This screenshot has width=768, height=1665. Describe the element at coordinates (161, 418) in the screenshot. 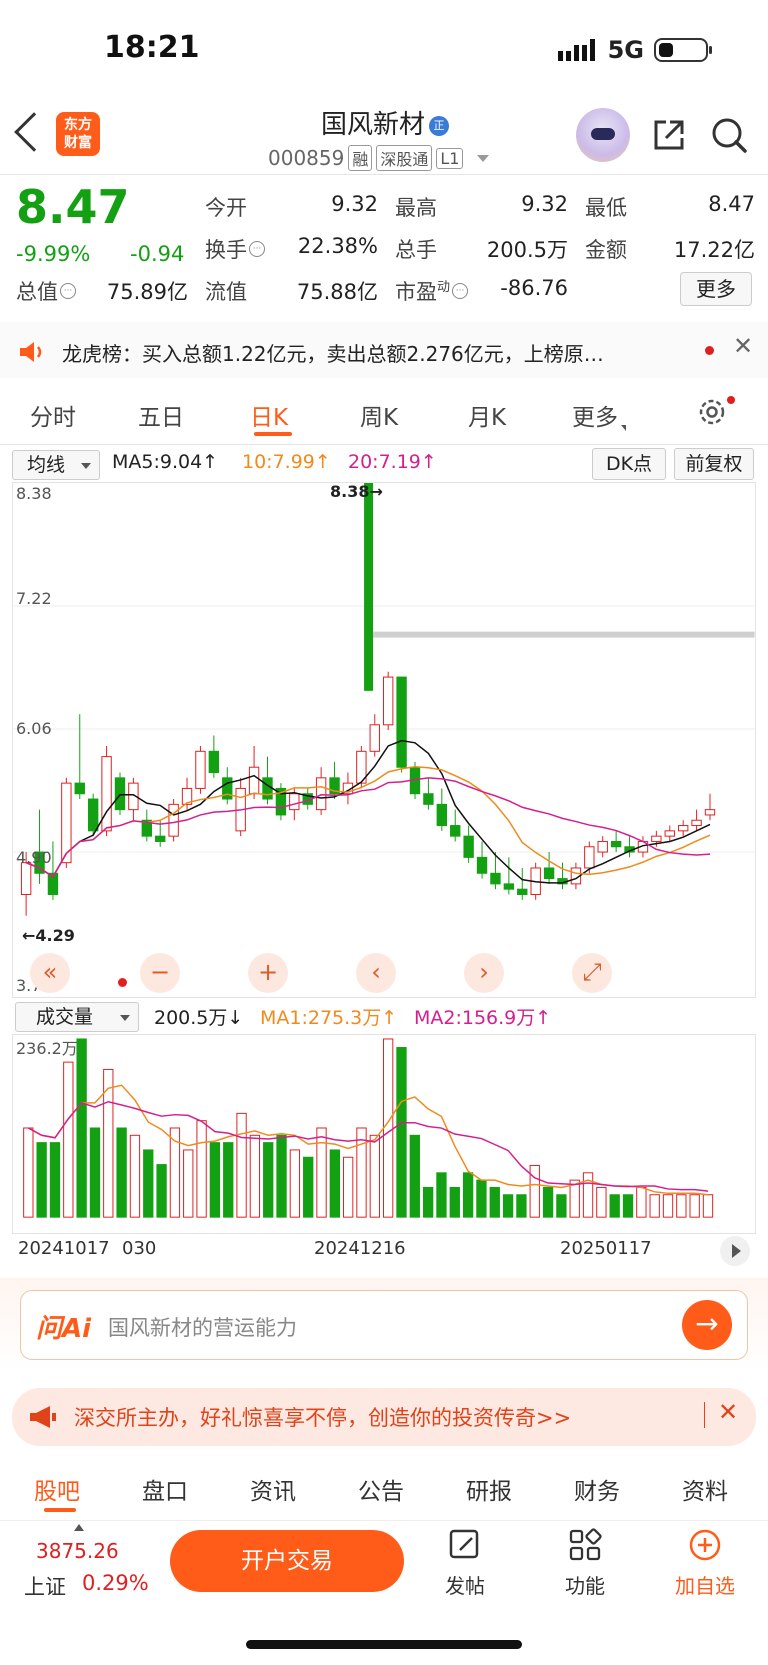

I see `tab-five-day: 五日` at that location.